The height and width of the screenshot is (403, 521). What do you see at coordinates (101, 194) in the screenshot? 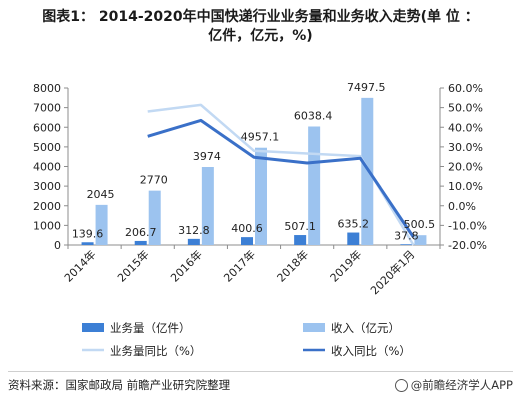
I see `data-label-revenue: 2045` at bounding box center [101, 194].